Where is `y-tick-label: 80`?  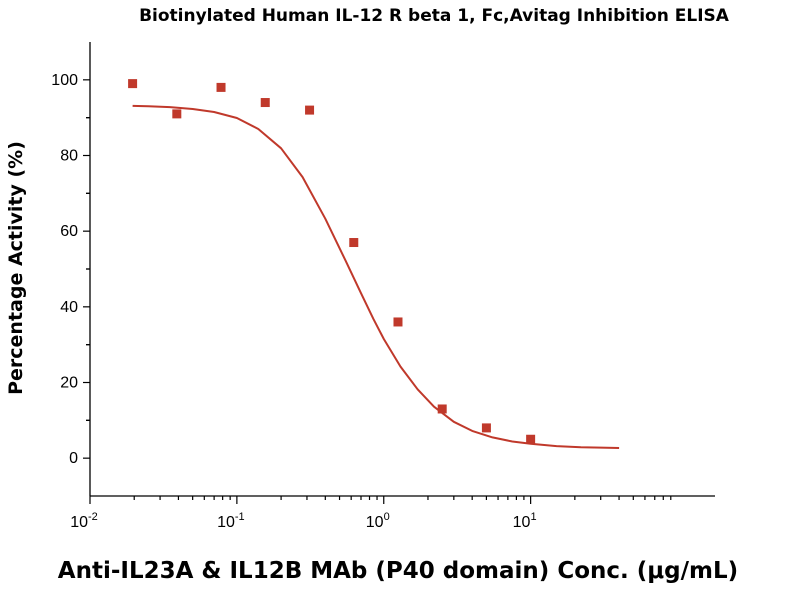
y-tick-label: 80 is located at coordinates (69, 156).